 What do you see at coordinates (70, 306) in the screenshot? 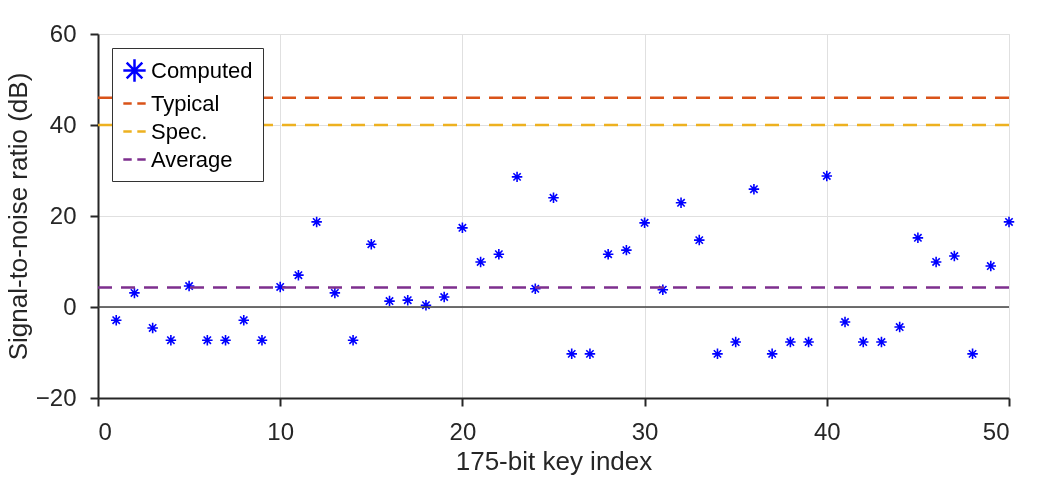
I see `y-tick-label: 0` at bounding box center [70, 306].